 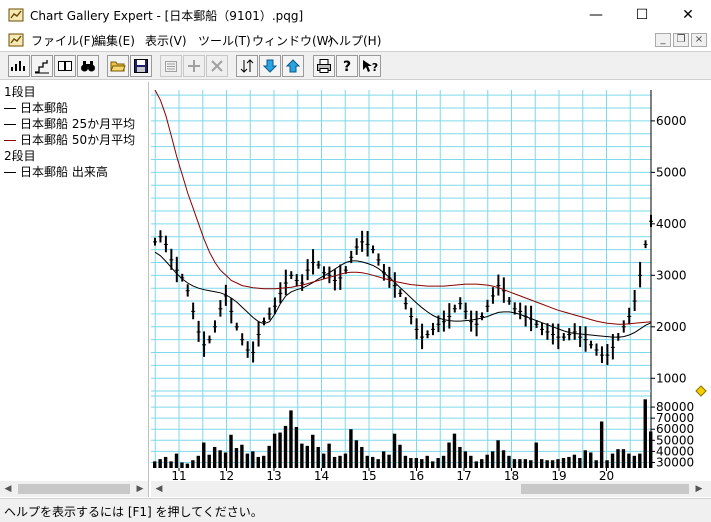 What do you see at coordinates (347, 66) in the screenshot?
I see `help-button: ?` at bounding box center [347, 66].